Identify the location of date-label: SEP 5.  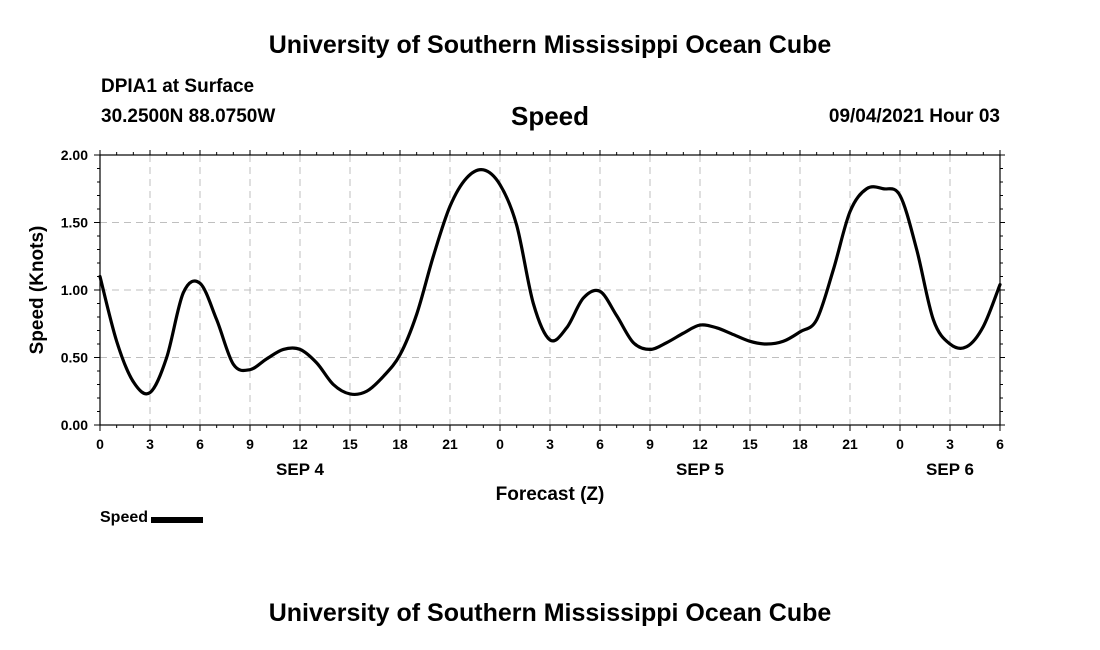
(700, 469).